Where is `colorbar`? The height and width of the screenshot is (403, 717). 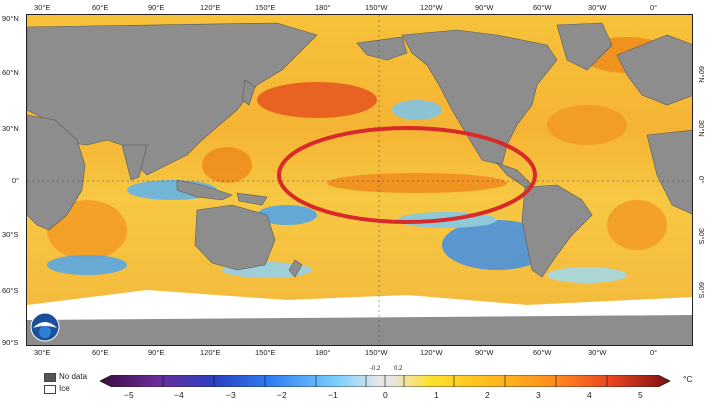 colorbar is located at coordinates (385, 381).